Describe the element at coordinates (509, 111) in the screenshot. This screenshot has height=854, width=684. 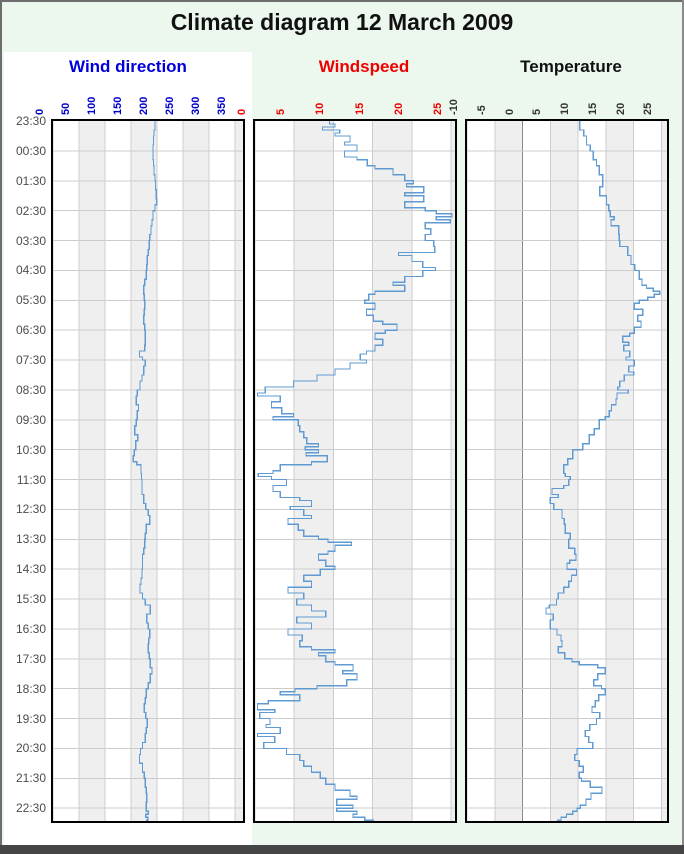
I see `temperature-x-tick-label: 0` at that location.